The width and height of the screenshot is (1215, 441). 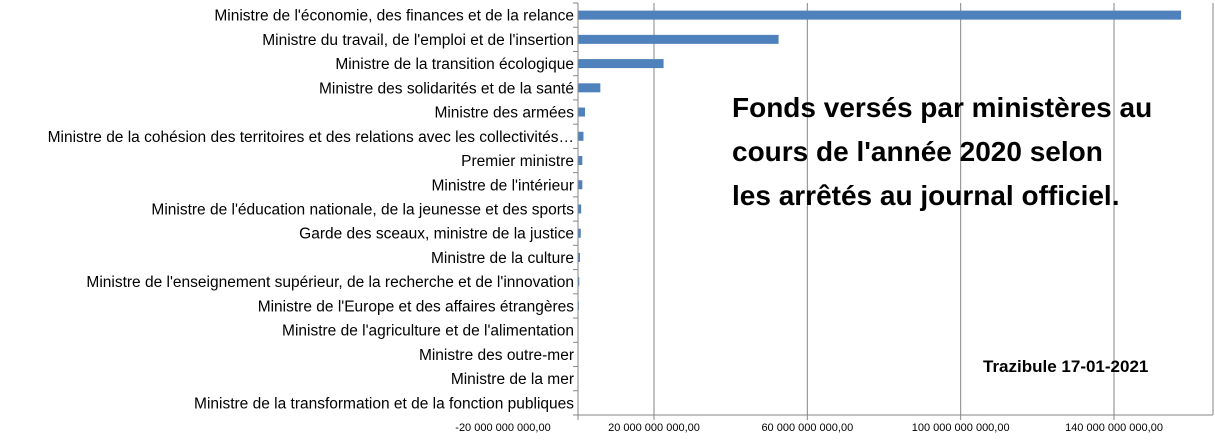 I want to click on category-label: Garde des sceaux, ministre de la justice, so click(x=436, y=234).